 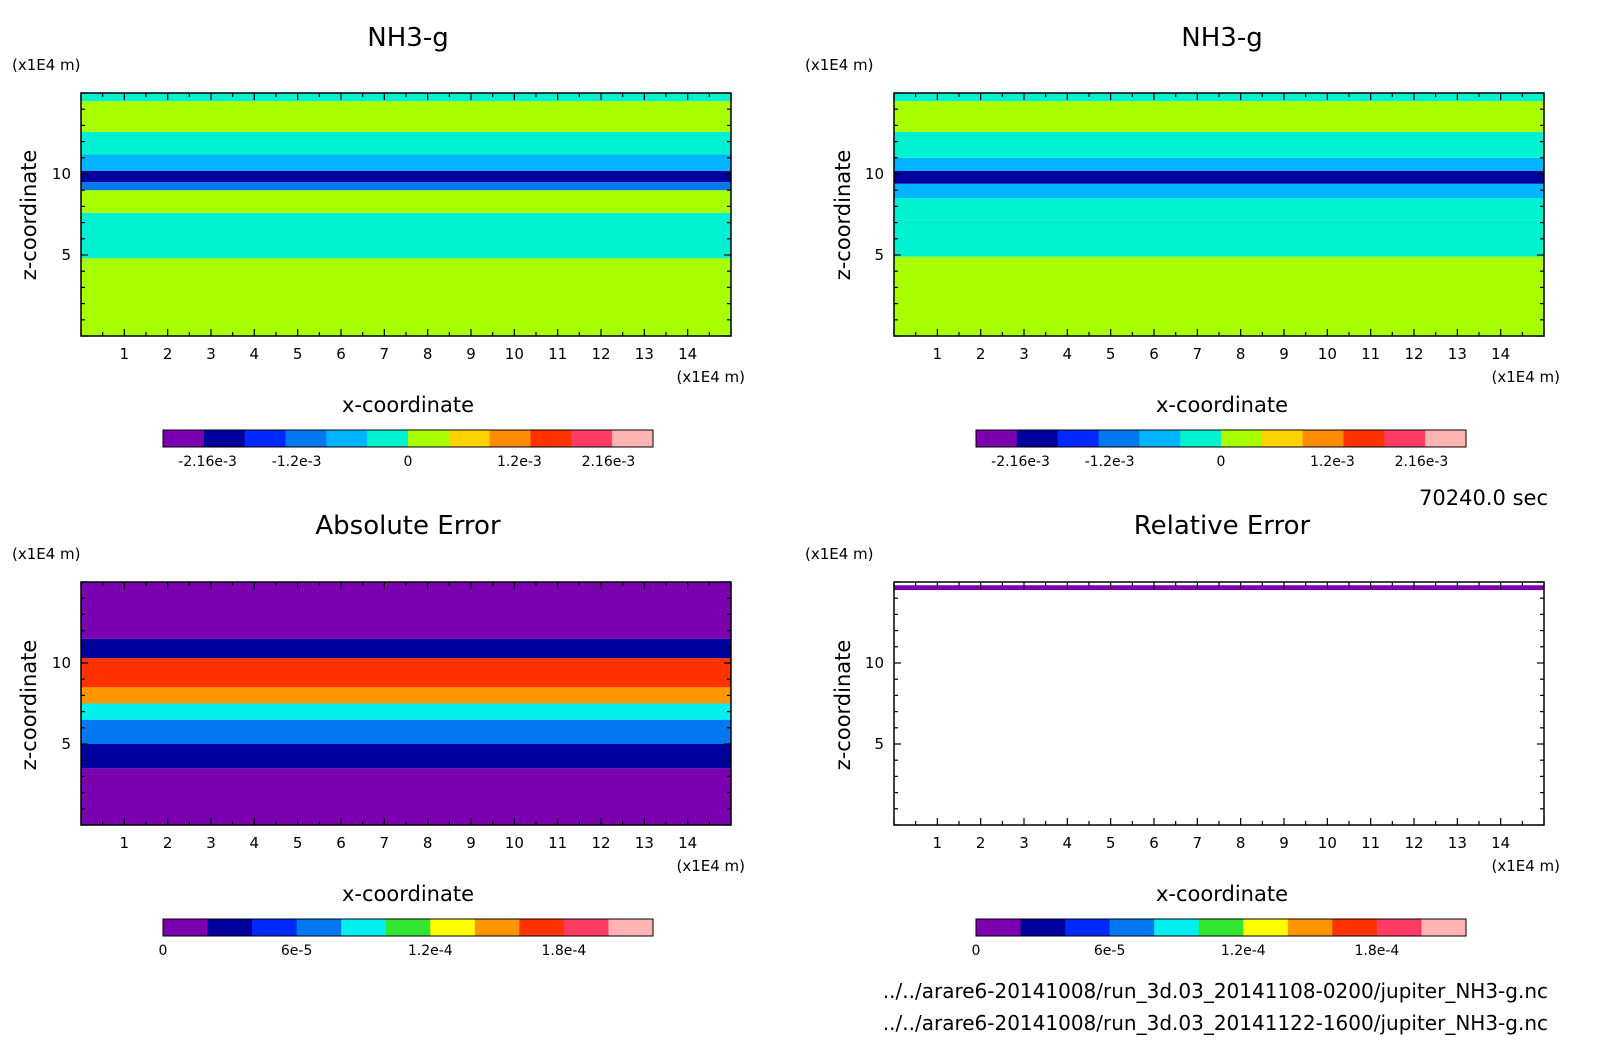 I want to click on colorbar-tick-label: 0, so click(x=1221, y=462).